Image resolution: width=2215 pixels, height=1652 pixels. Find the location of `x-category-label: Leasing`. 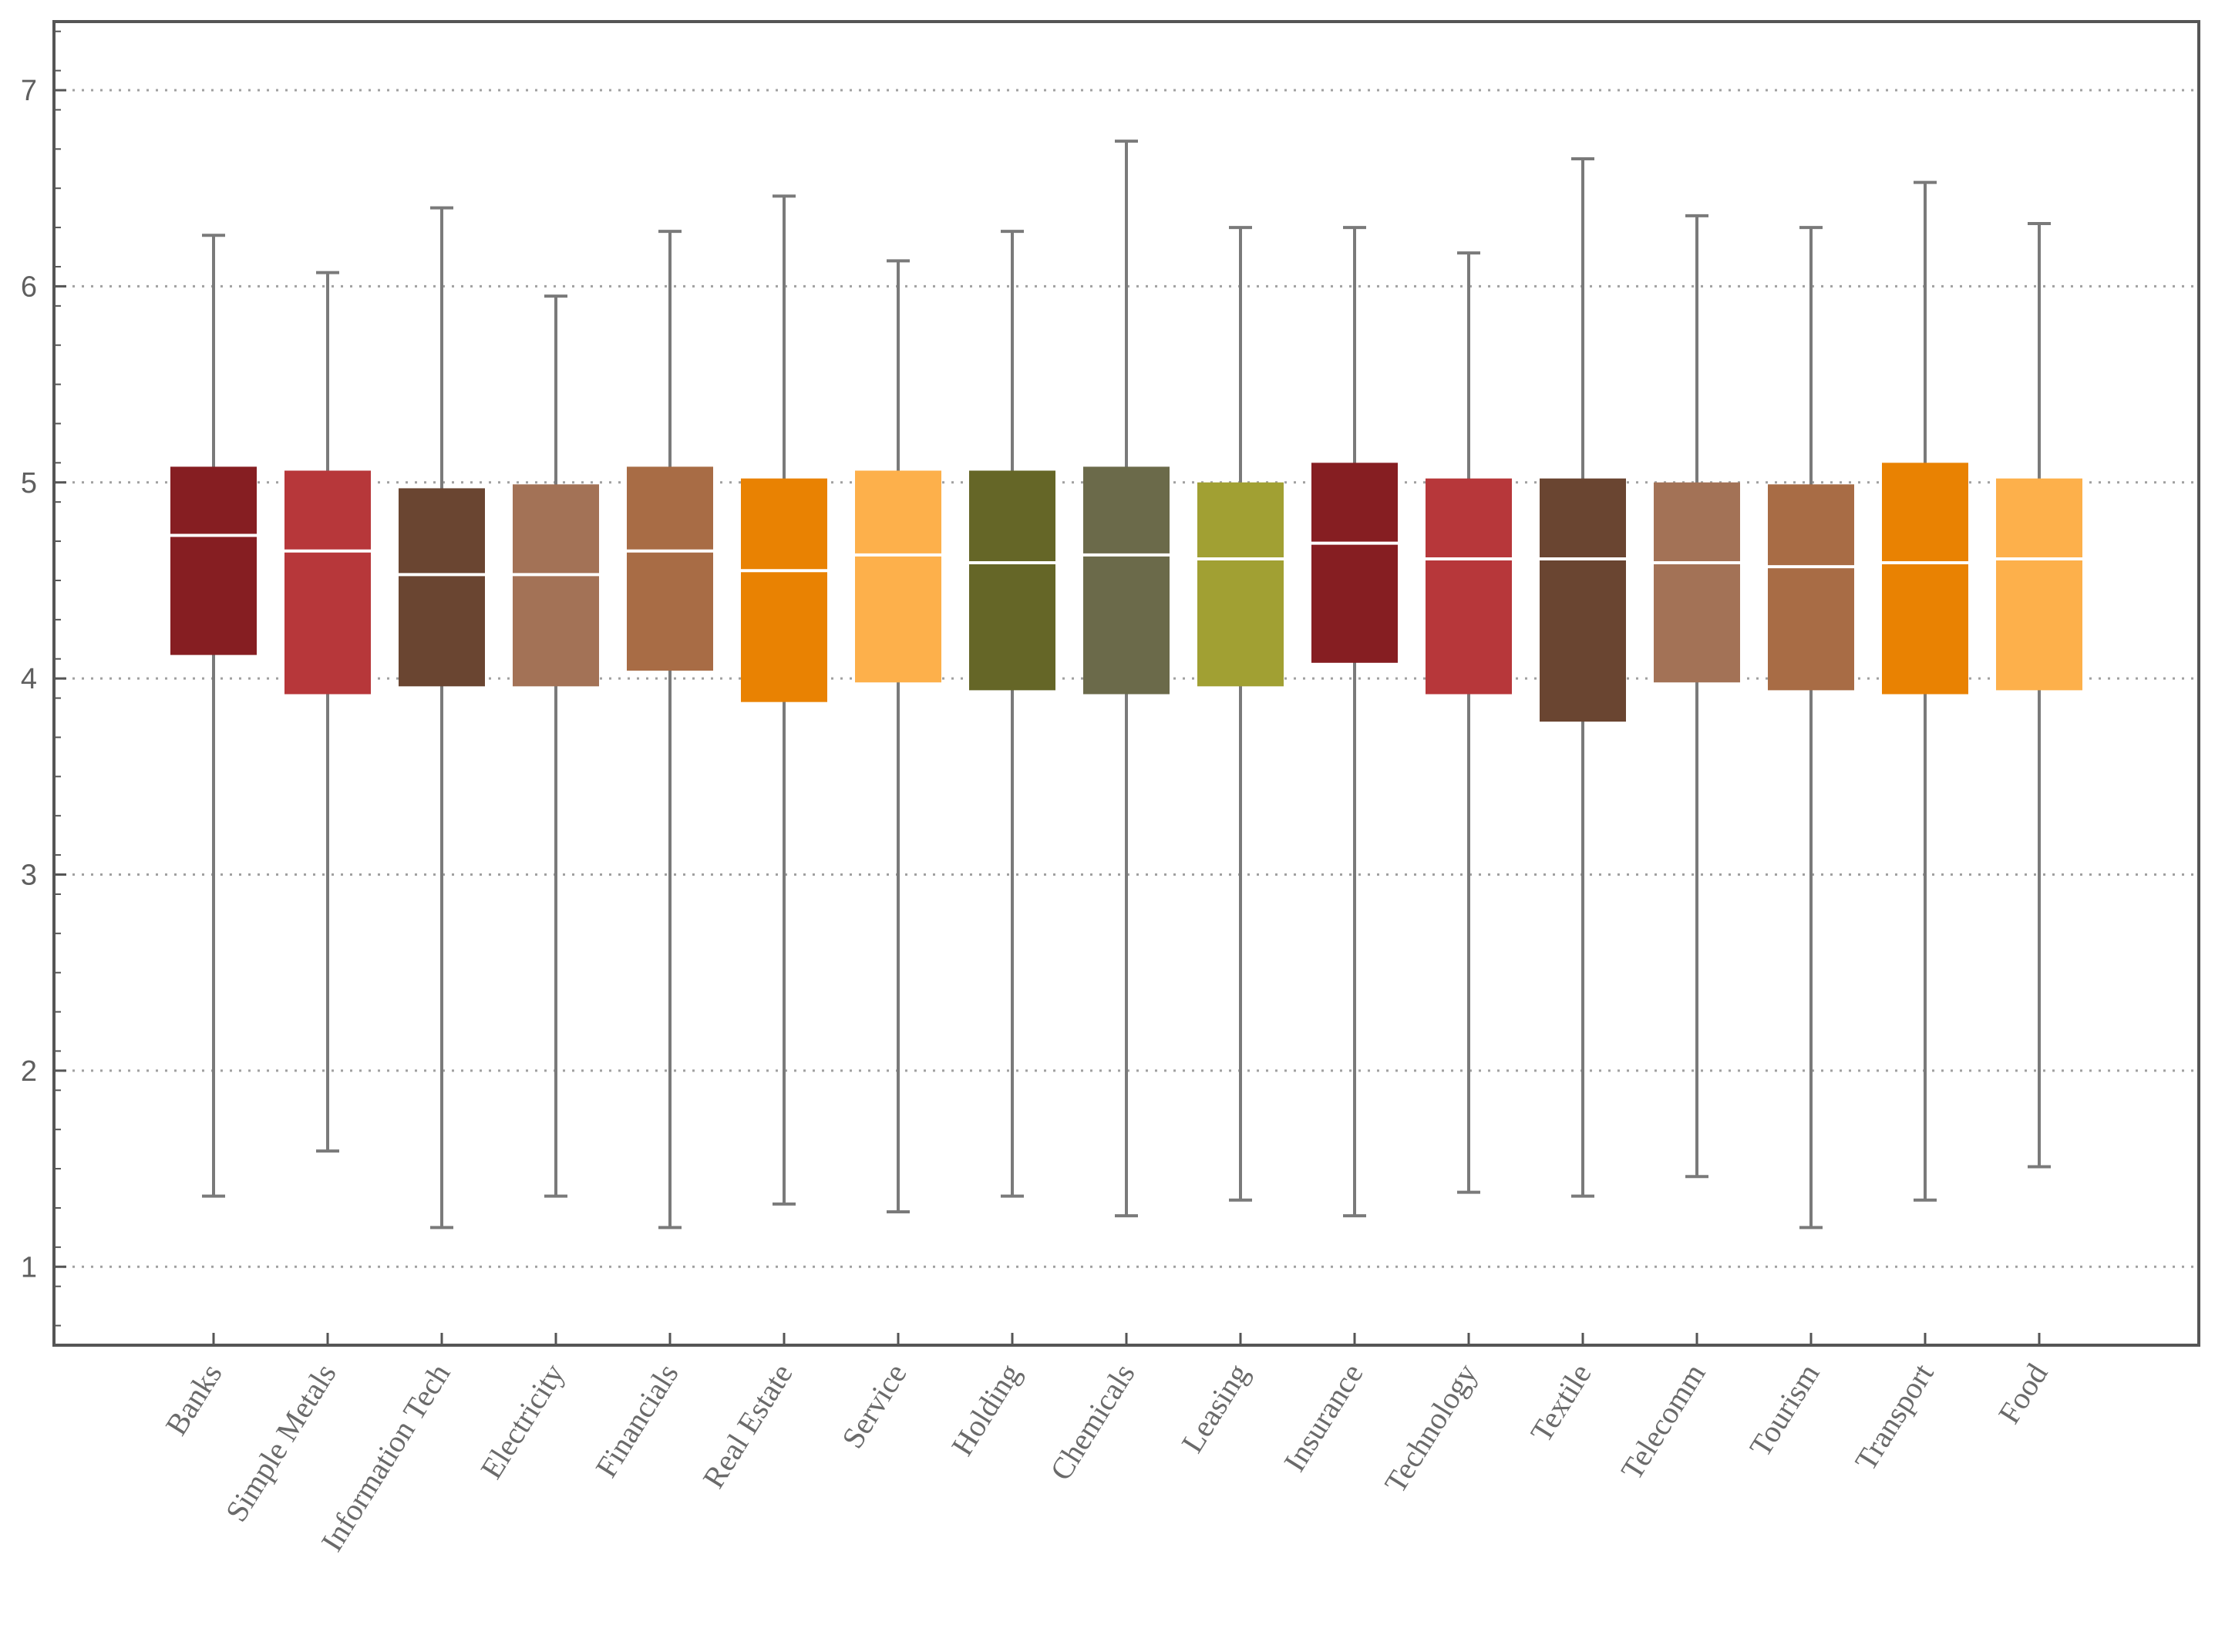

x-category-label: Leasing is located at coordinates (1215, 1408).